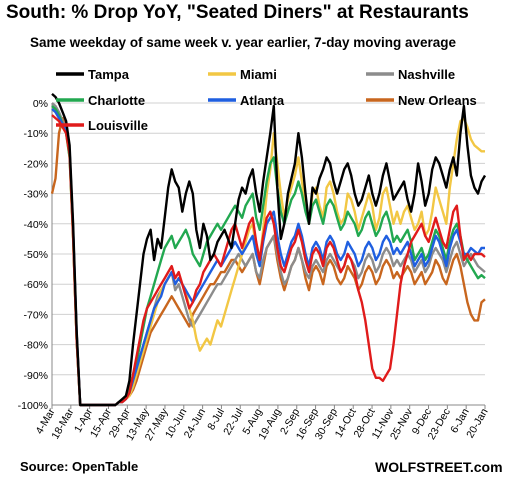 The image size is (514, 489). Describe the element at coordinates (35, 346) in the screenshot. I see `y-tick-label: -80%` at that location.